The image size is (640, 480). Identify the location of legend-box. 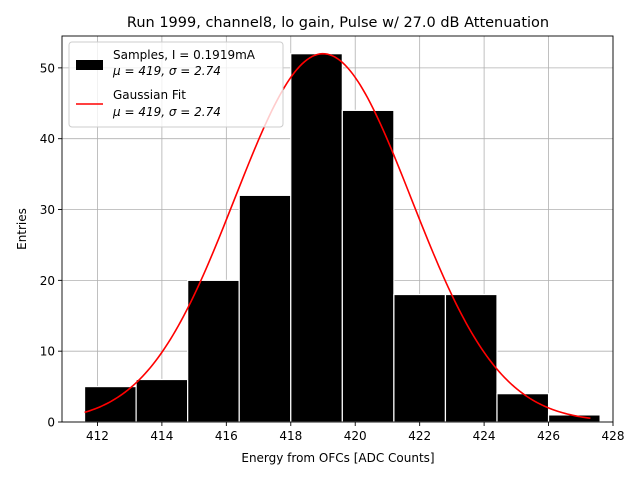
(176, 84).